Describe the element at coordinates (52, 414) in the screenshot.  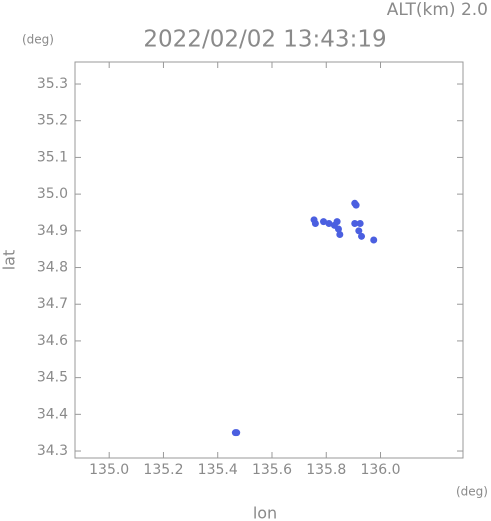
I see `y-tick-label: 34.4` at that location.